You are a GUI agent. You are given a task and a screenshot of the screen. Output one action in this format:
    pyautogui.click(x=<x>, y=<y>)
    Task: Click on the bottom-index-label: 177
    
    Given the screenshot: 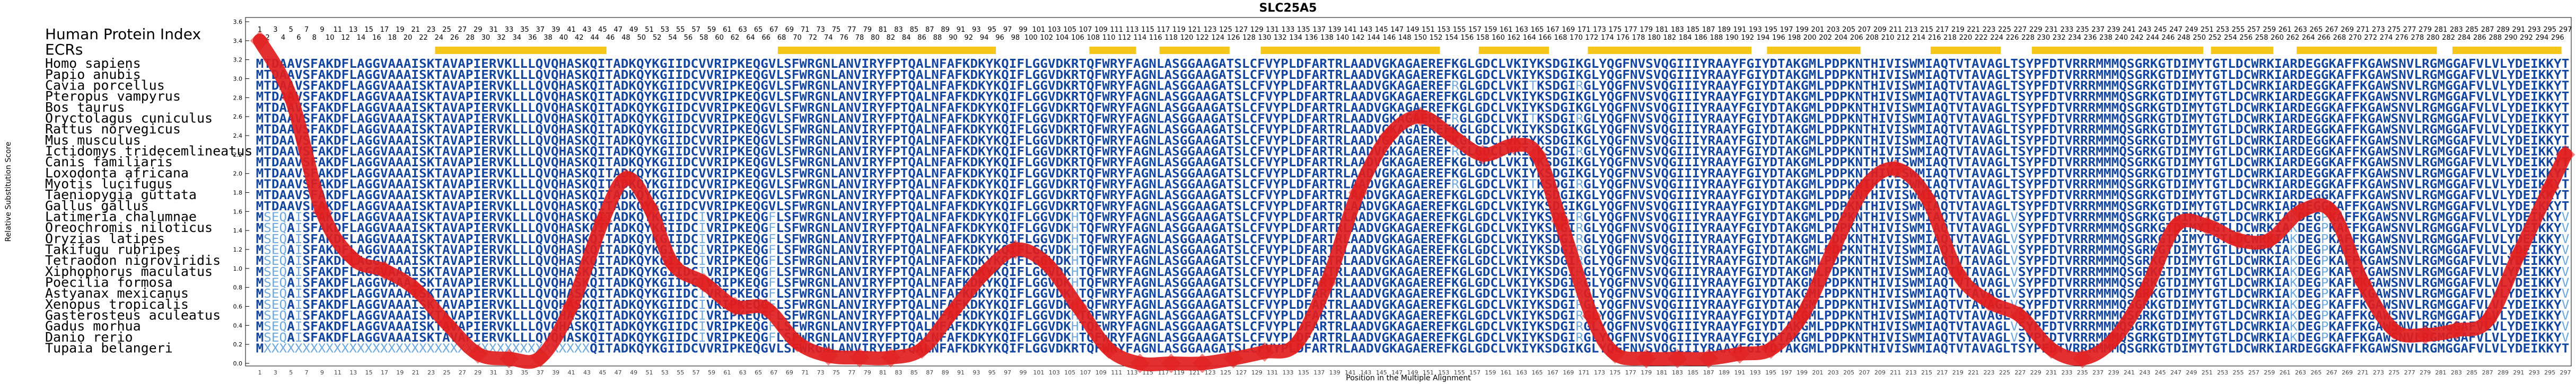 What is the action you would take?
    pyautogui.click(x=1630, y=372)
    